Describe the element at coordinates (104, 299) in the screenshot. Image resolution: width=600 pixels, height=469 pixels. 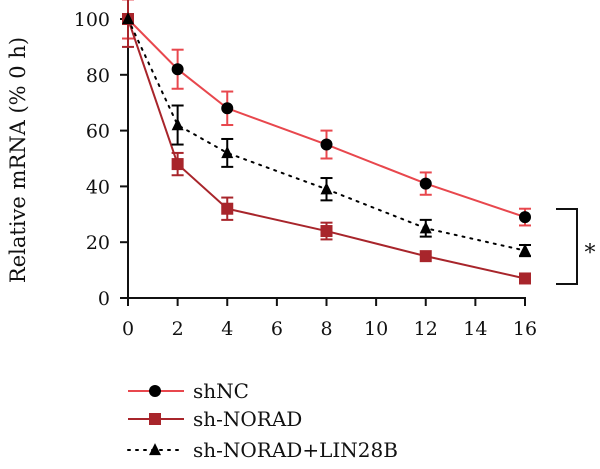
I see `y-tick-label: 0` at that location.